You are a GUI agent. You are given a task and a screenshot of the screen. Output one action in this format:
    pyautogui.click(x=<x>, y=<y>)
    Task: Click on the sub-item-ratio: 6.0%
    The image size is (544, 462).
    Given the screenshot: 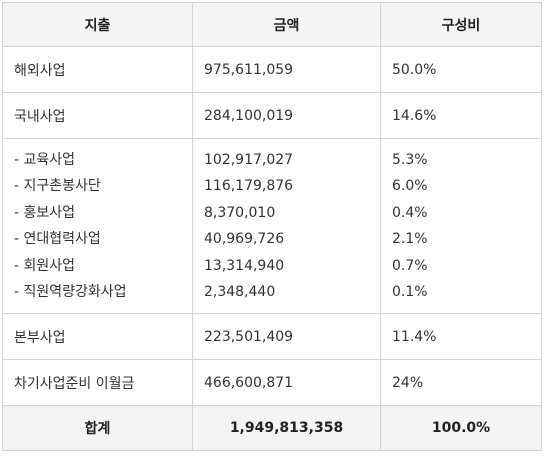 What is the action you would take?
    pyautogui.click(x=410, y=186)
    